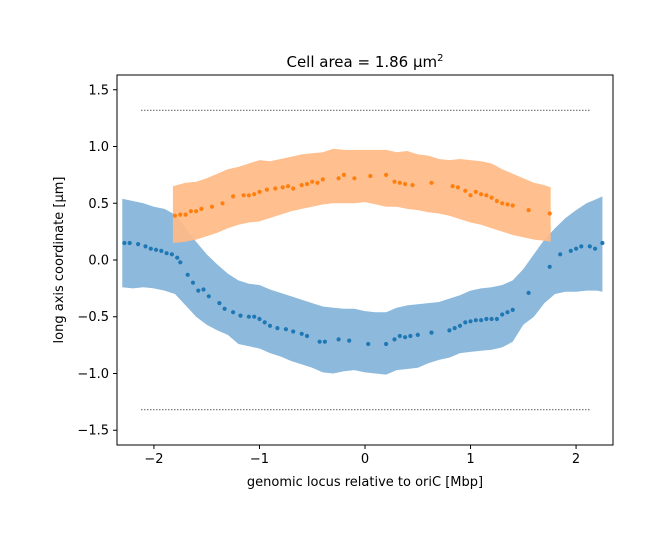 This screenshot has height=538, width=663. I want to click on chart-title-main: Cell area = 1.86 μm, so click(361, 62).